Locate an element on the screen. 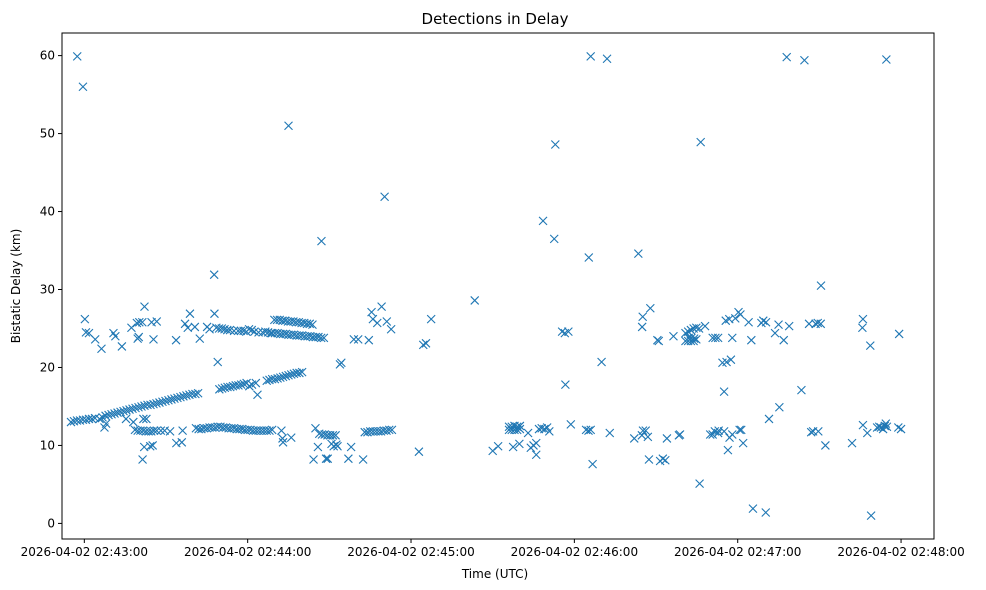  x-tick-label: 2026-04-02 02:47:00 is located at coordinates (737, 552).